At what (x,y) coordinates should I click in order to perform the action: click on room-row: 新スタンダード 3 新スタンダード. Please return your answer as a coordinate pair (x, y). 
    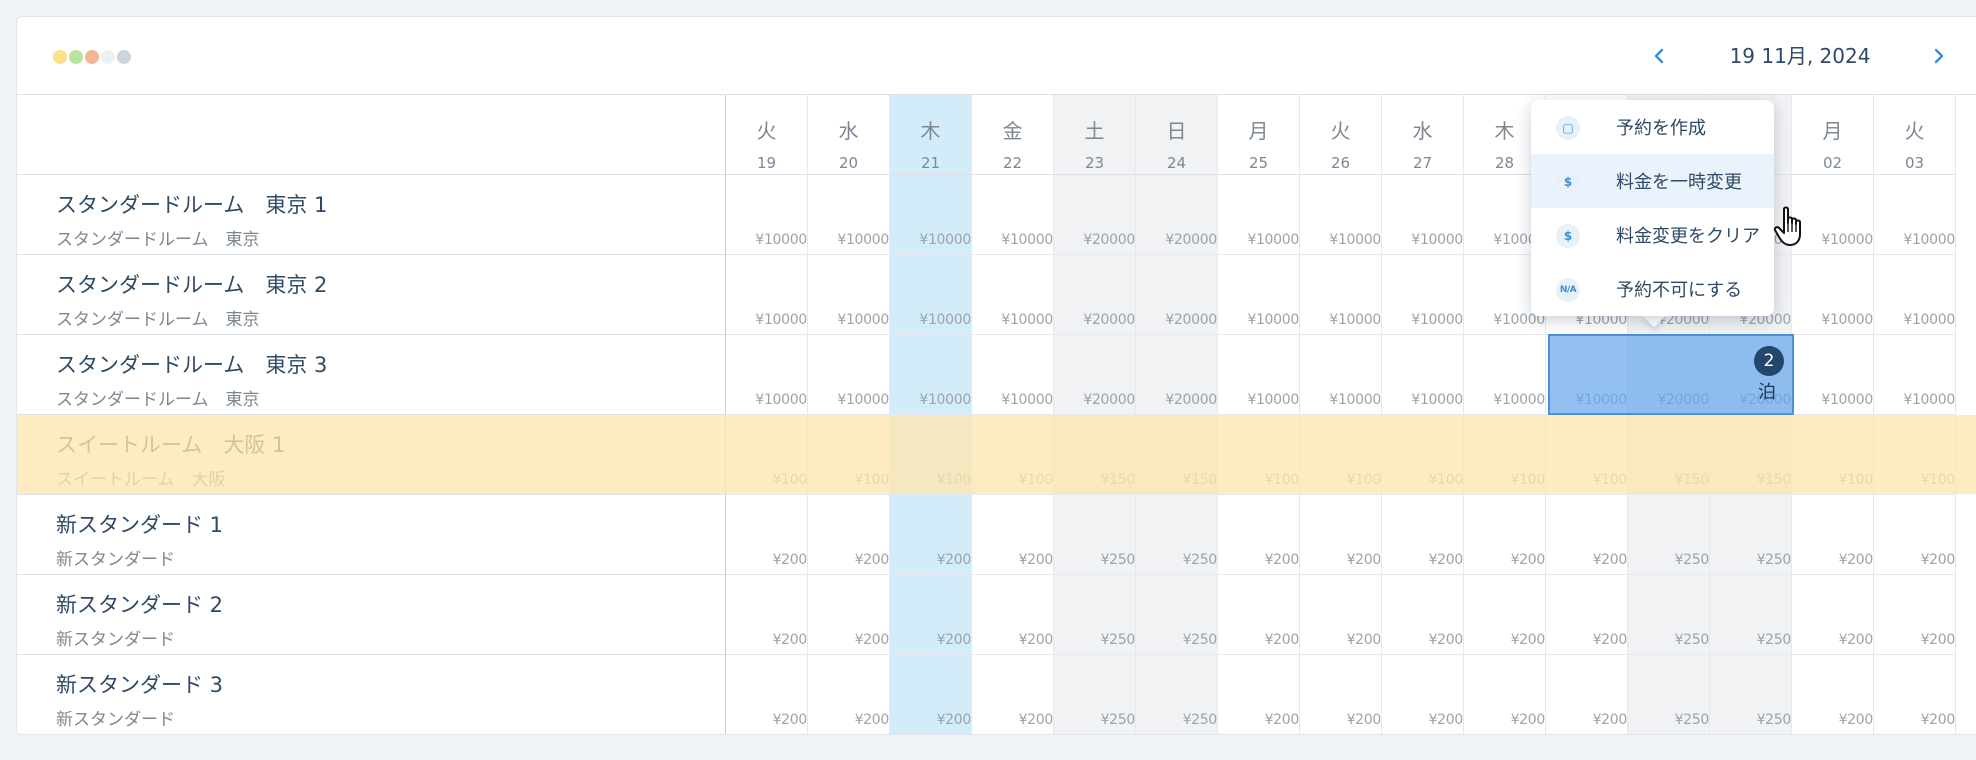
    Looking at the image, I should click on (371, 694).